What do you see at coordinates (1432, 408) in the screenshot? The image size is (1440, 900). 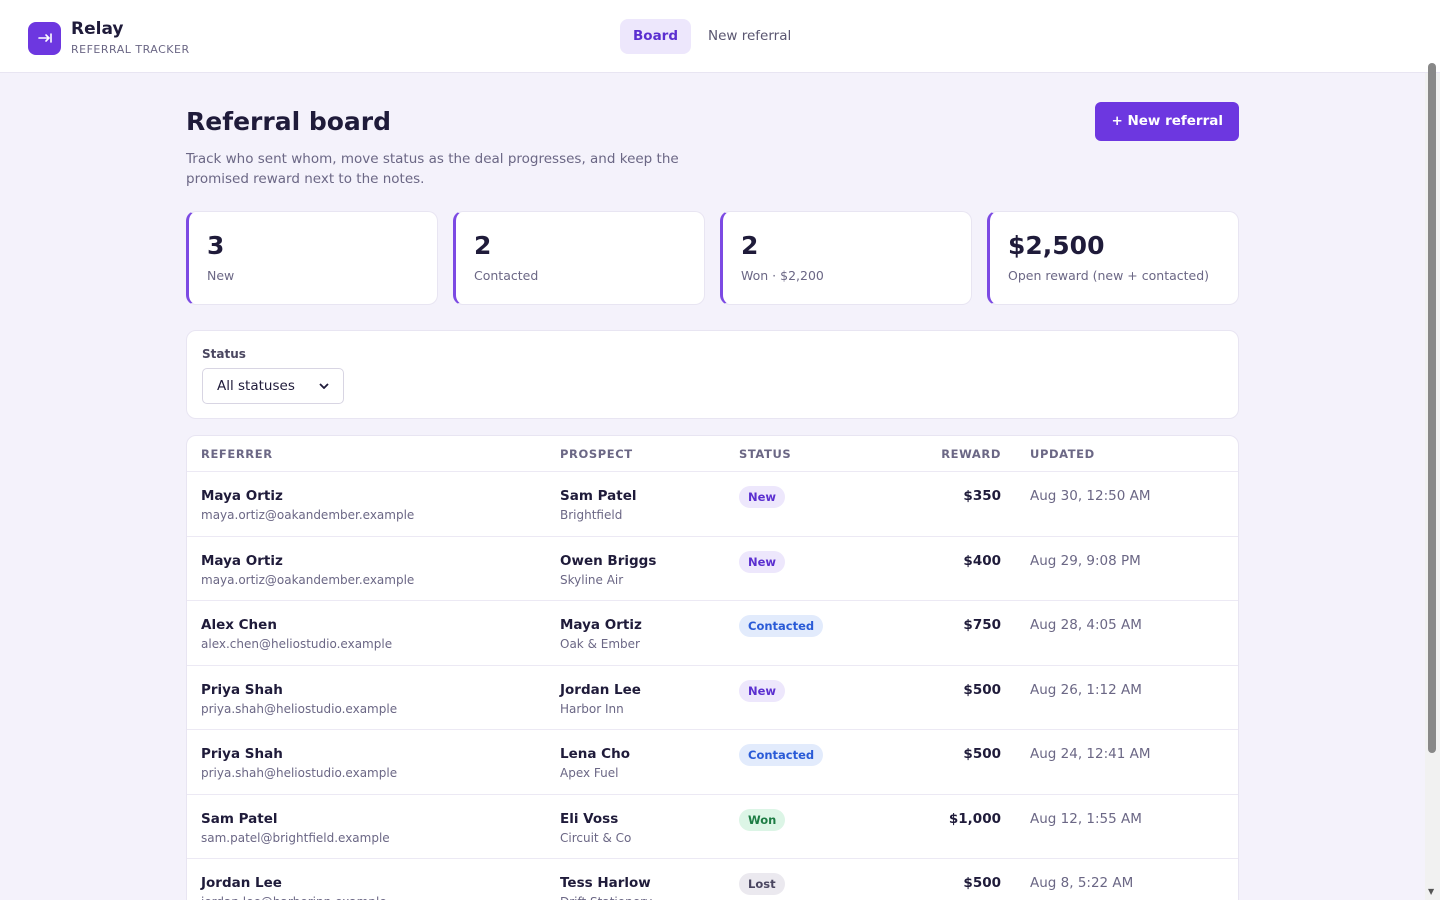 I see `scroll-thumb` at bounding box center [1432, 408].